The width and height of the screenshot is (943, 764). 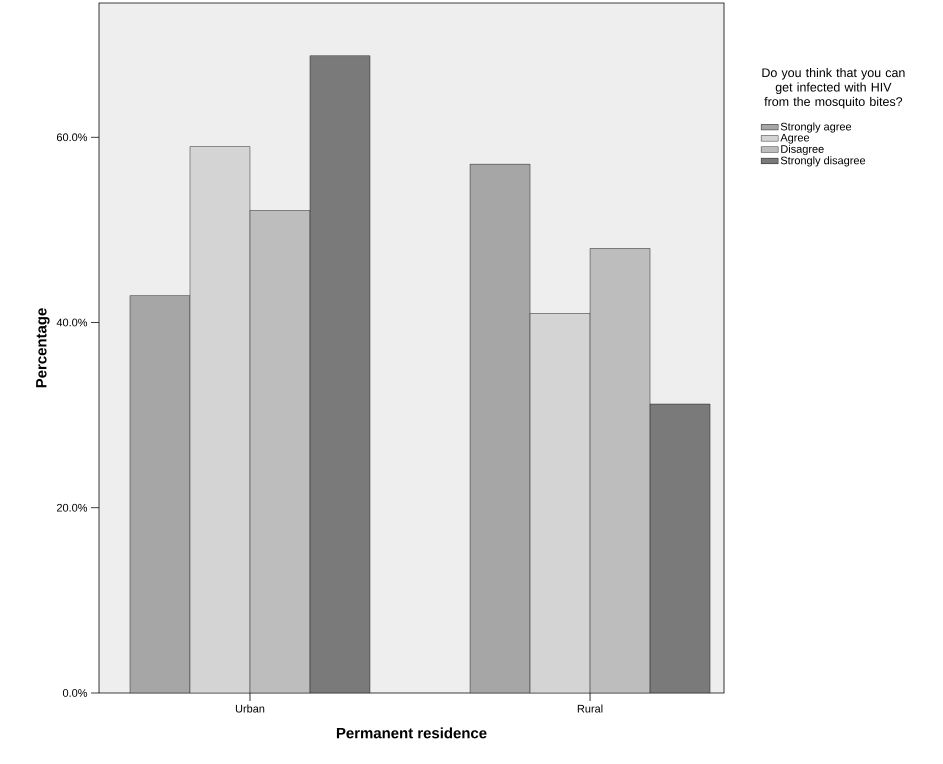 I want to click on x-tick-label: Urban, so click(x=250, y=708).